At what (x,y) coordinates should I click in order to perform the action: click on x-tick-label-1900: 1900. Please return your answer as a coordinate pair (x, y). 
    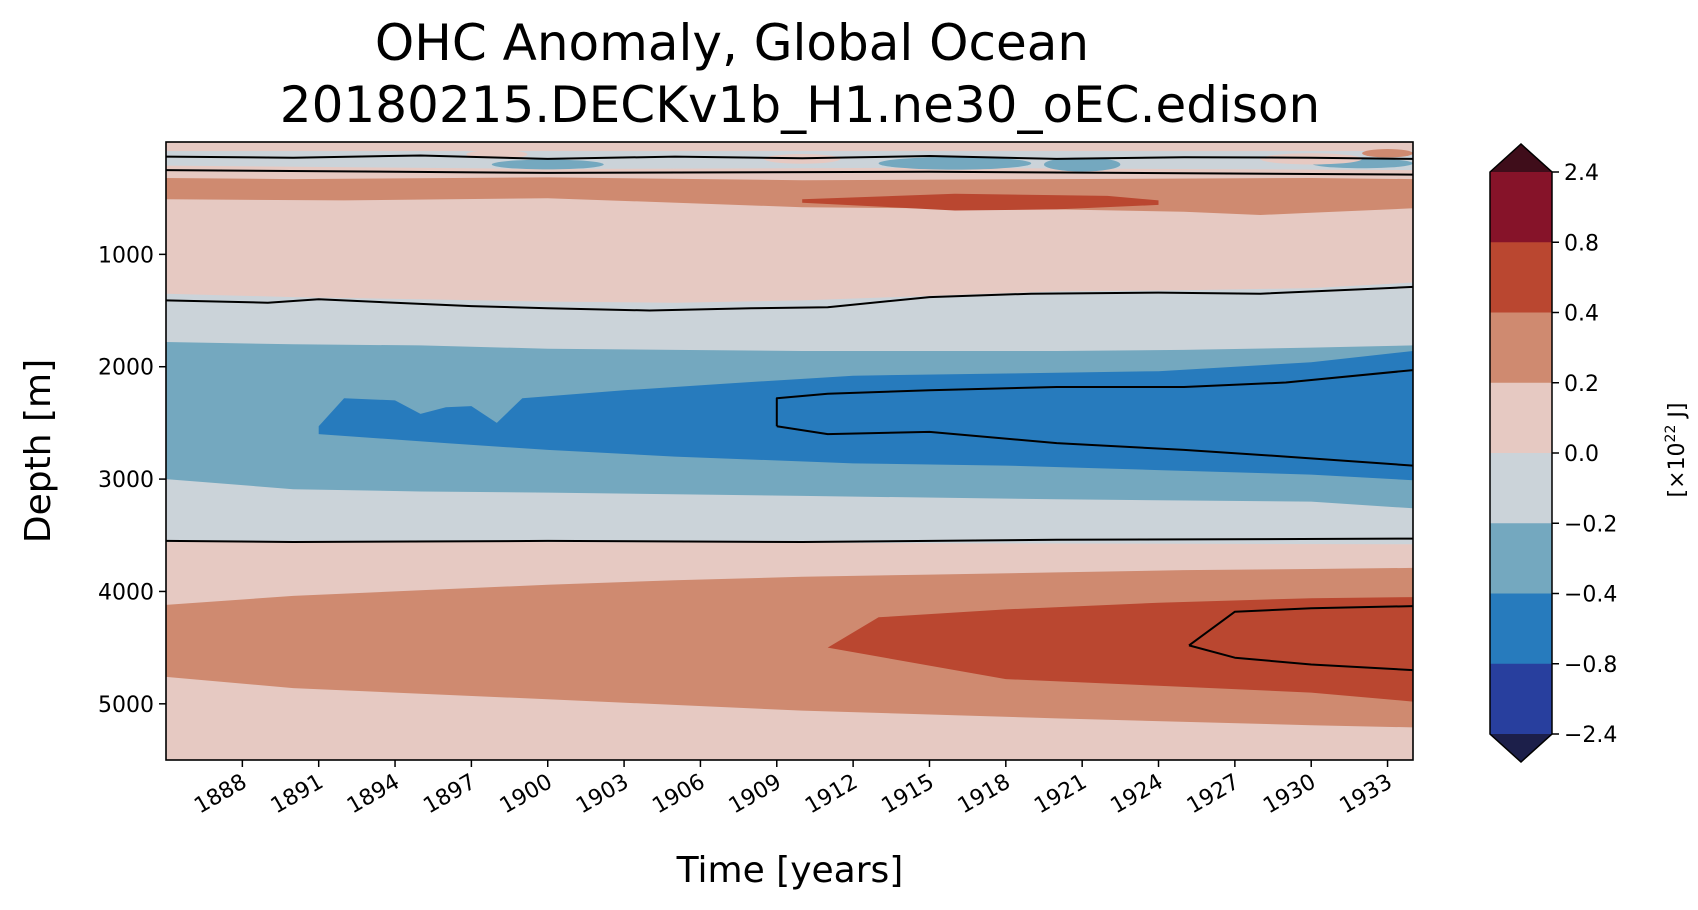
    Looking at the image, I should click on (526, 795).